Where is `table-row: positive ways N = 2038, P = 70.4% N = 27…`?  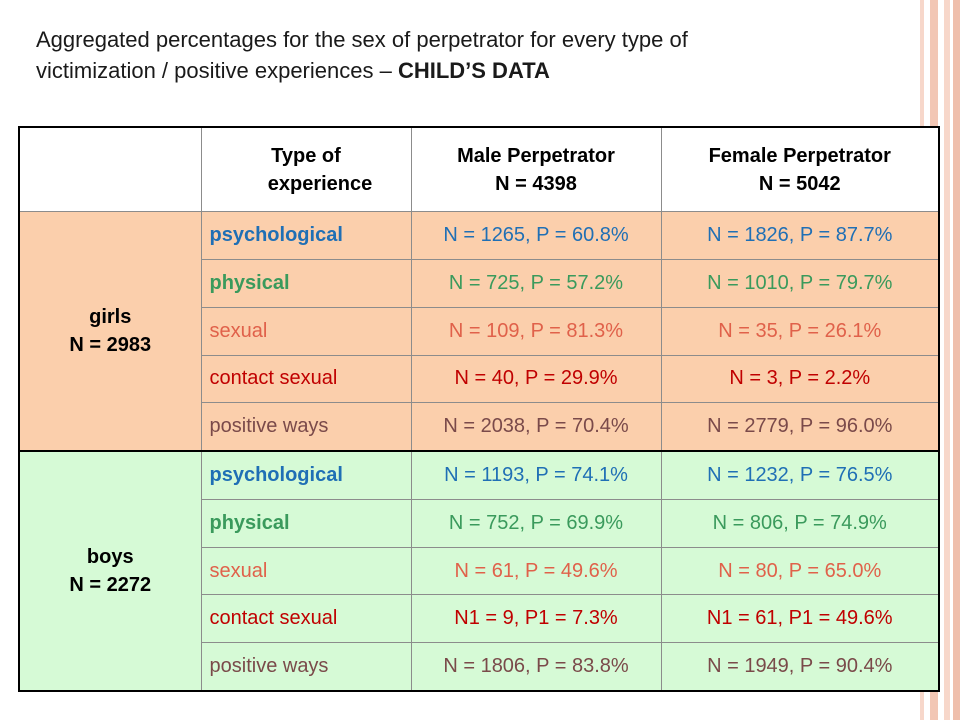 table-row: positive ways N = 2038, P = 70.4% N = 27… is located at coordinates (479, 427).